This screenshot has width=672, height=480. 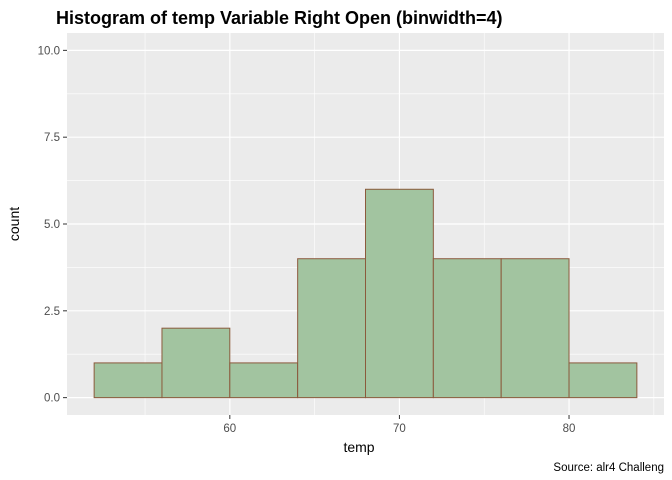 I want to click on caption: Source: alr4 Challeng, so click(x=608, y=468).